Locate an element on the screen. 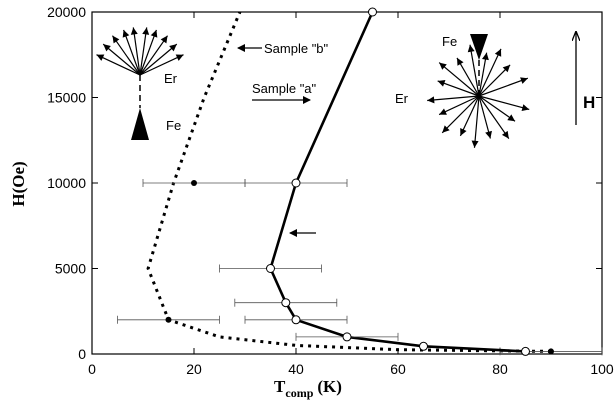  spin-diagram-right: Fe Er is located at coordinates (462, 91).